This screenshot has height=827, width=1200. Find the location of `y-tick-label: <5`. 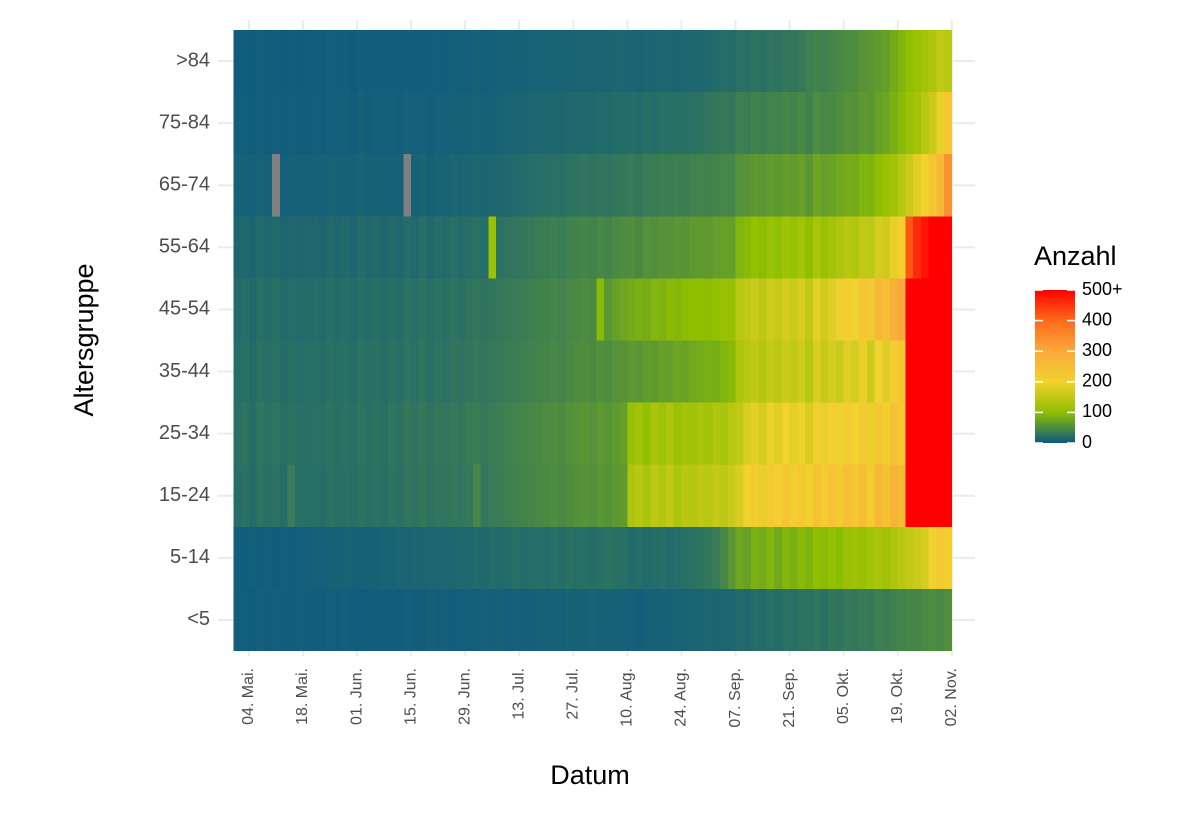

y-tick-label: <5 is located at coordinates (198, 619).